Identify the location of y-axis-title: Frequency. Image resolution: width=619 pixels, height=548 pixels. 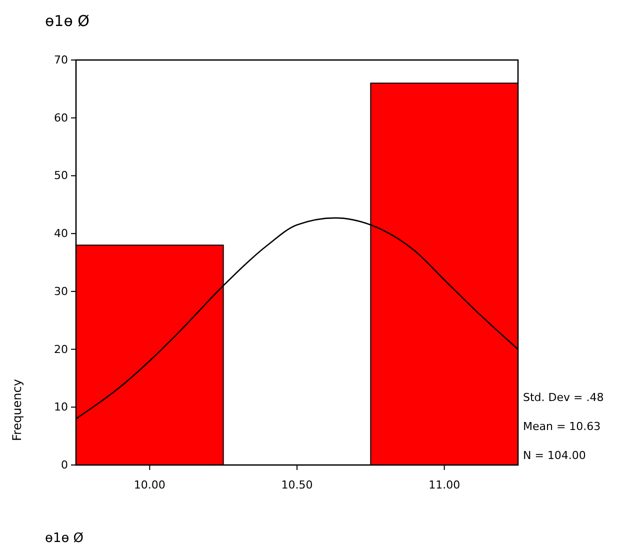
(17, 410).